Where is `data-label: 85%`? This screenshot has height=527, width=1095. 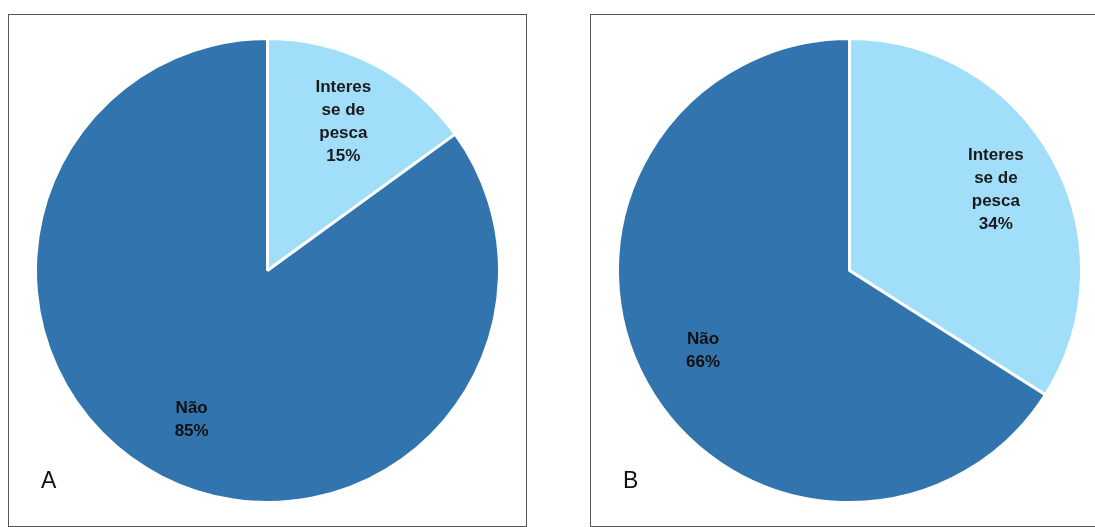 data-label: 85% is located at coordinates (191, 430).